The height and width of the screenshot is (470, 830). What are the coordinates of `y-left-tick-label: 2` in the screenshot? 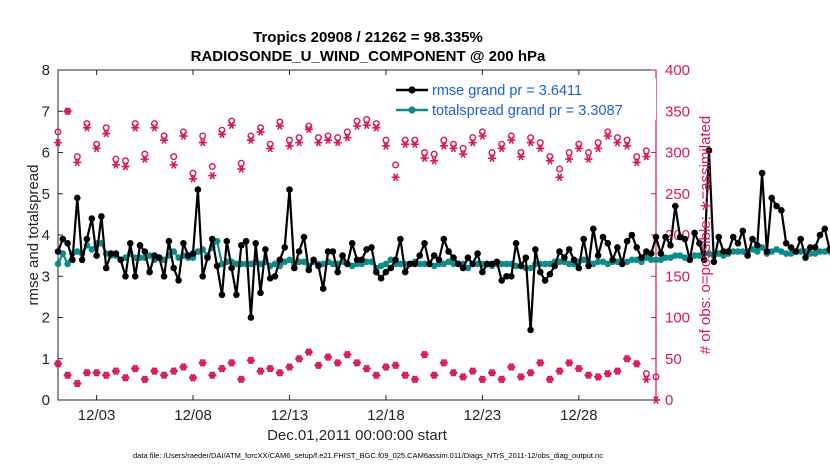 It's located at (46, 318).